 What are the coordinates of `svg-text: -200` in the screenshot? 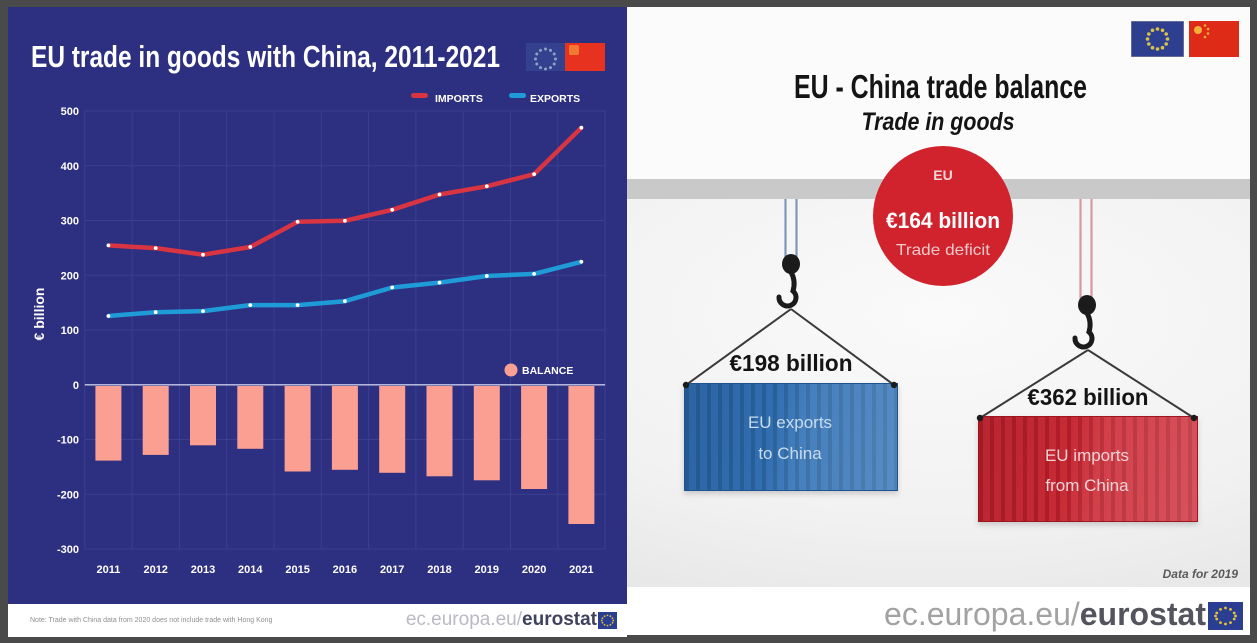 It's located at (68, 495).